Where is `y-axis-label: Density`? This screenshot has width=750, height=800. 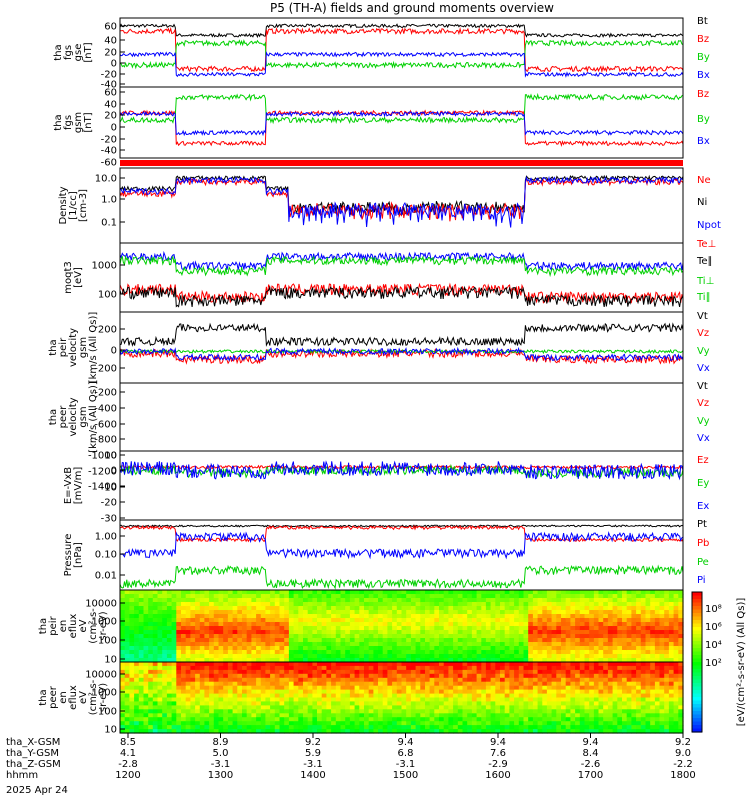 y-axis-label: Density is located at coordinates (63, 205).